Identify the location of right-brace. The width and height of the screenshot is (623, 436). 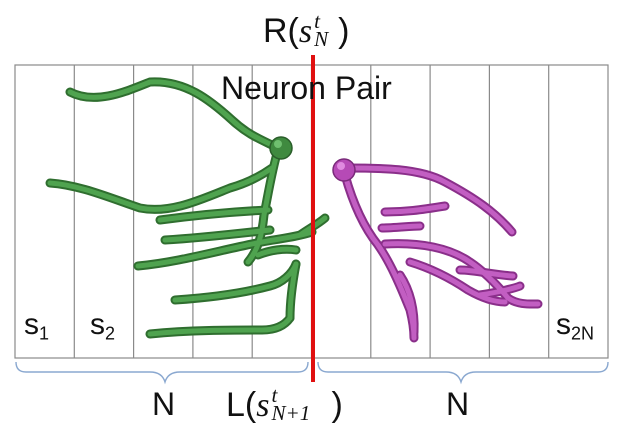
(463, 373).